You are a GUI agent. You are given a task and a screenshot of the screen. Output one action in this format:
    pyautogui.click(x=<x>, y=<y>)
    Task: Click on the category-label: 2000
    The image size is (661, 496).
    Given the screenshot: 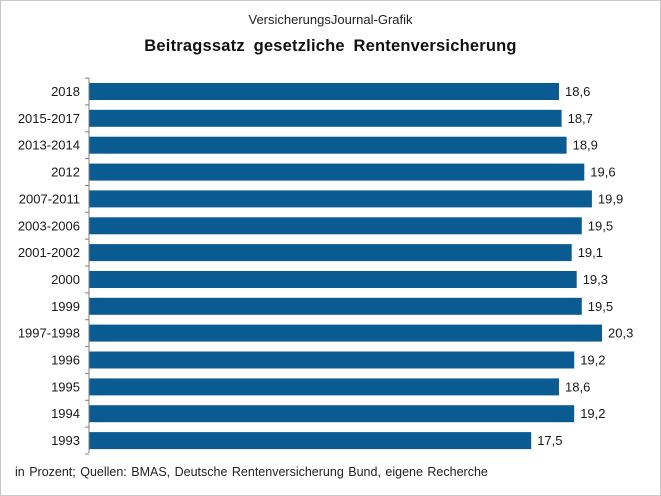 What is the action you would take?
    pyautogui.click(x=65, y=279)
    